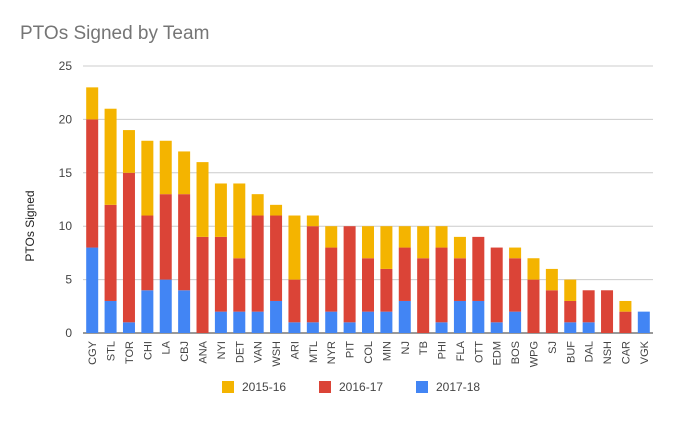 The width and height of the screenshot is (673, 421). What do you see at coordinates (259, 352) in the screenshot?
I see `x-tick-label: VAN` at bounding box center [259, 352].